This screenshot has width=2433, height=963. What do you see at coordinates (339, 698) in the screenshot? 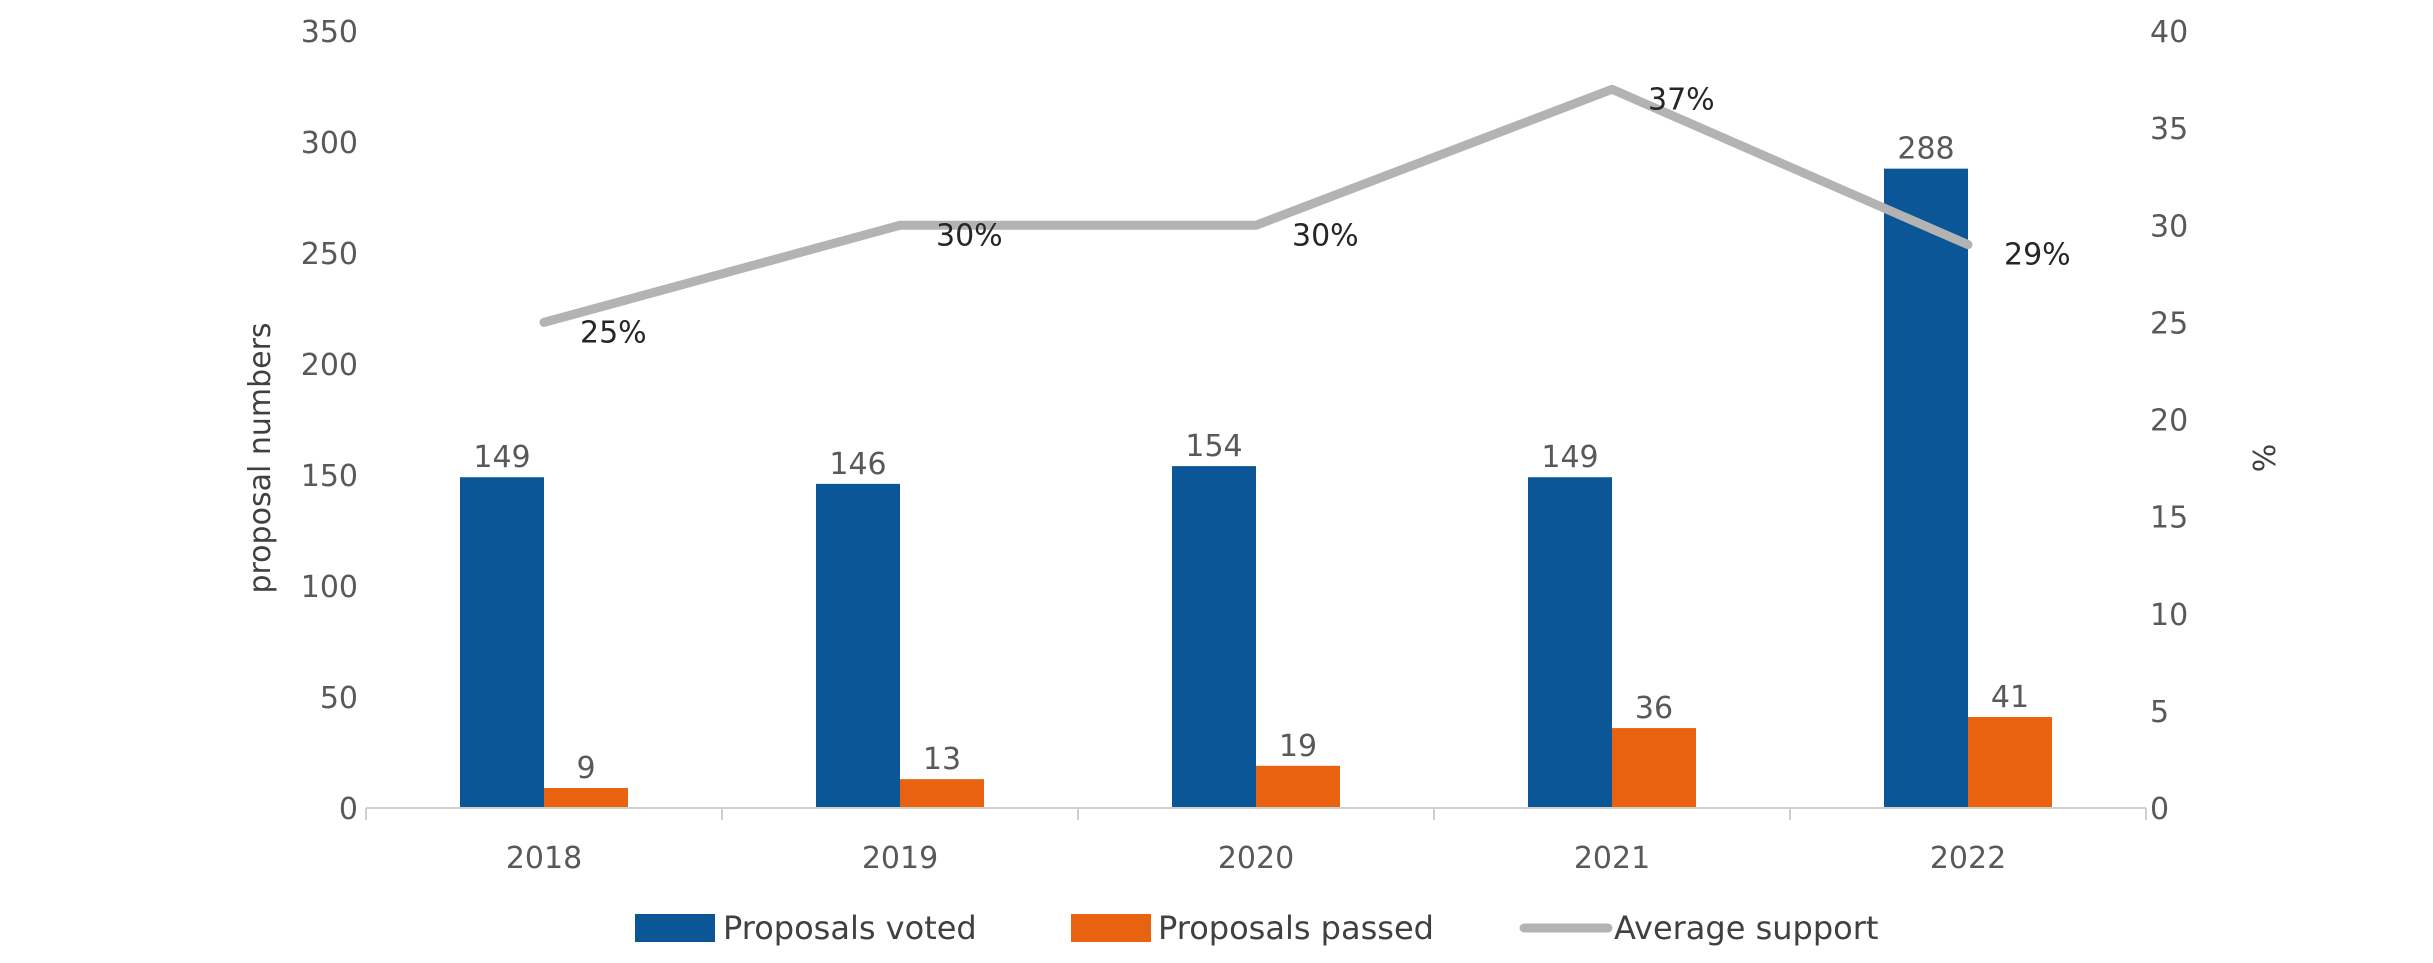
I see `y-tick-label: 50` at bounding box center [339, 698].